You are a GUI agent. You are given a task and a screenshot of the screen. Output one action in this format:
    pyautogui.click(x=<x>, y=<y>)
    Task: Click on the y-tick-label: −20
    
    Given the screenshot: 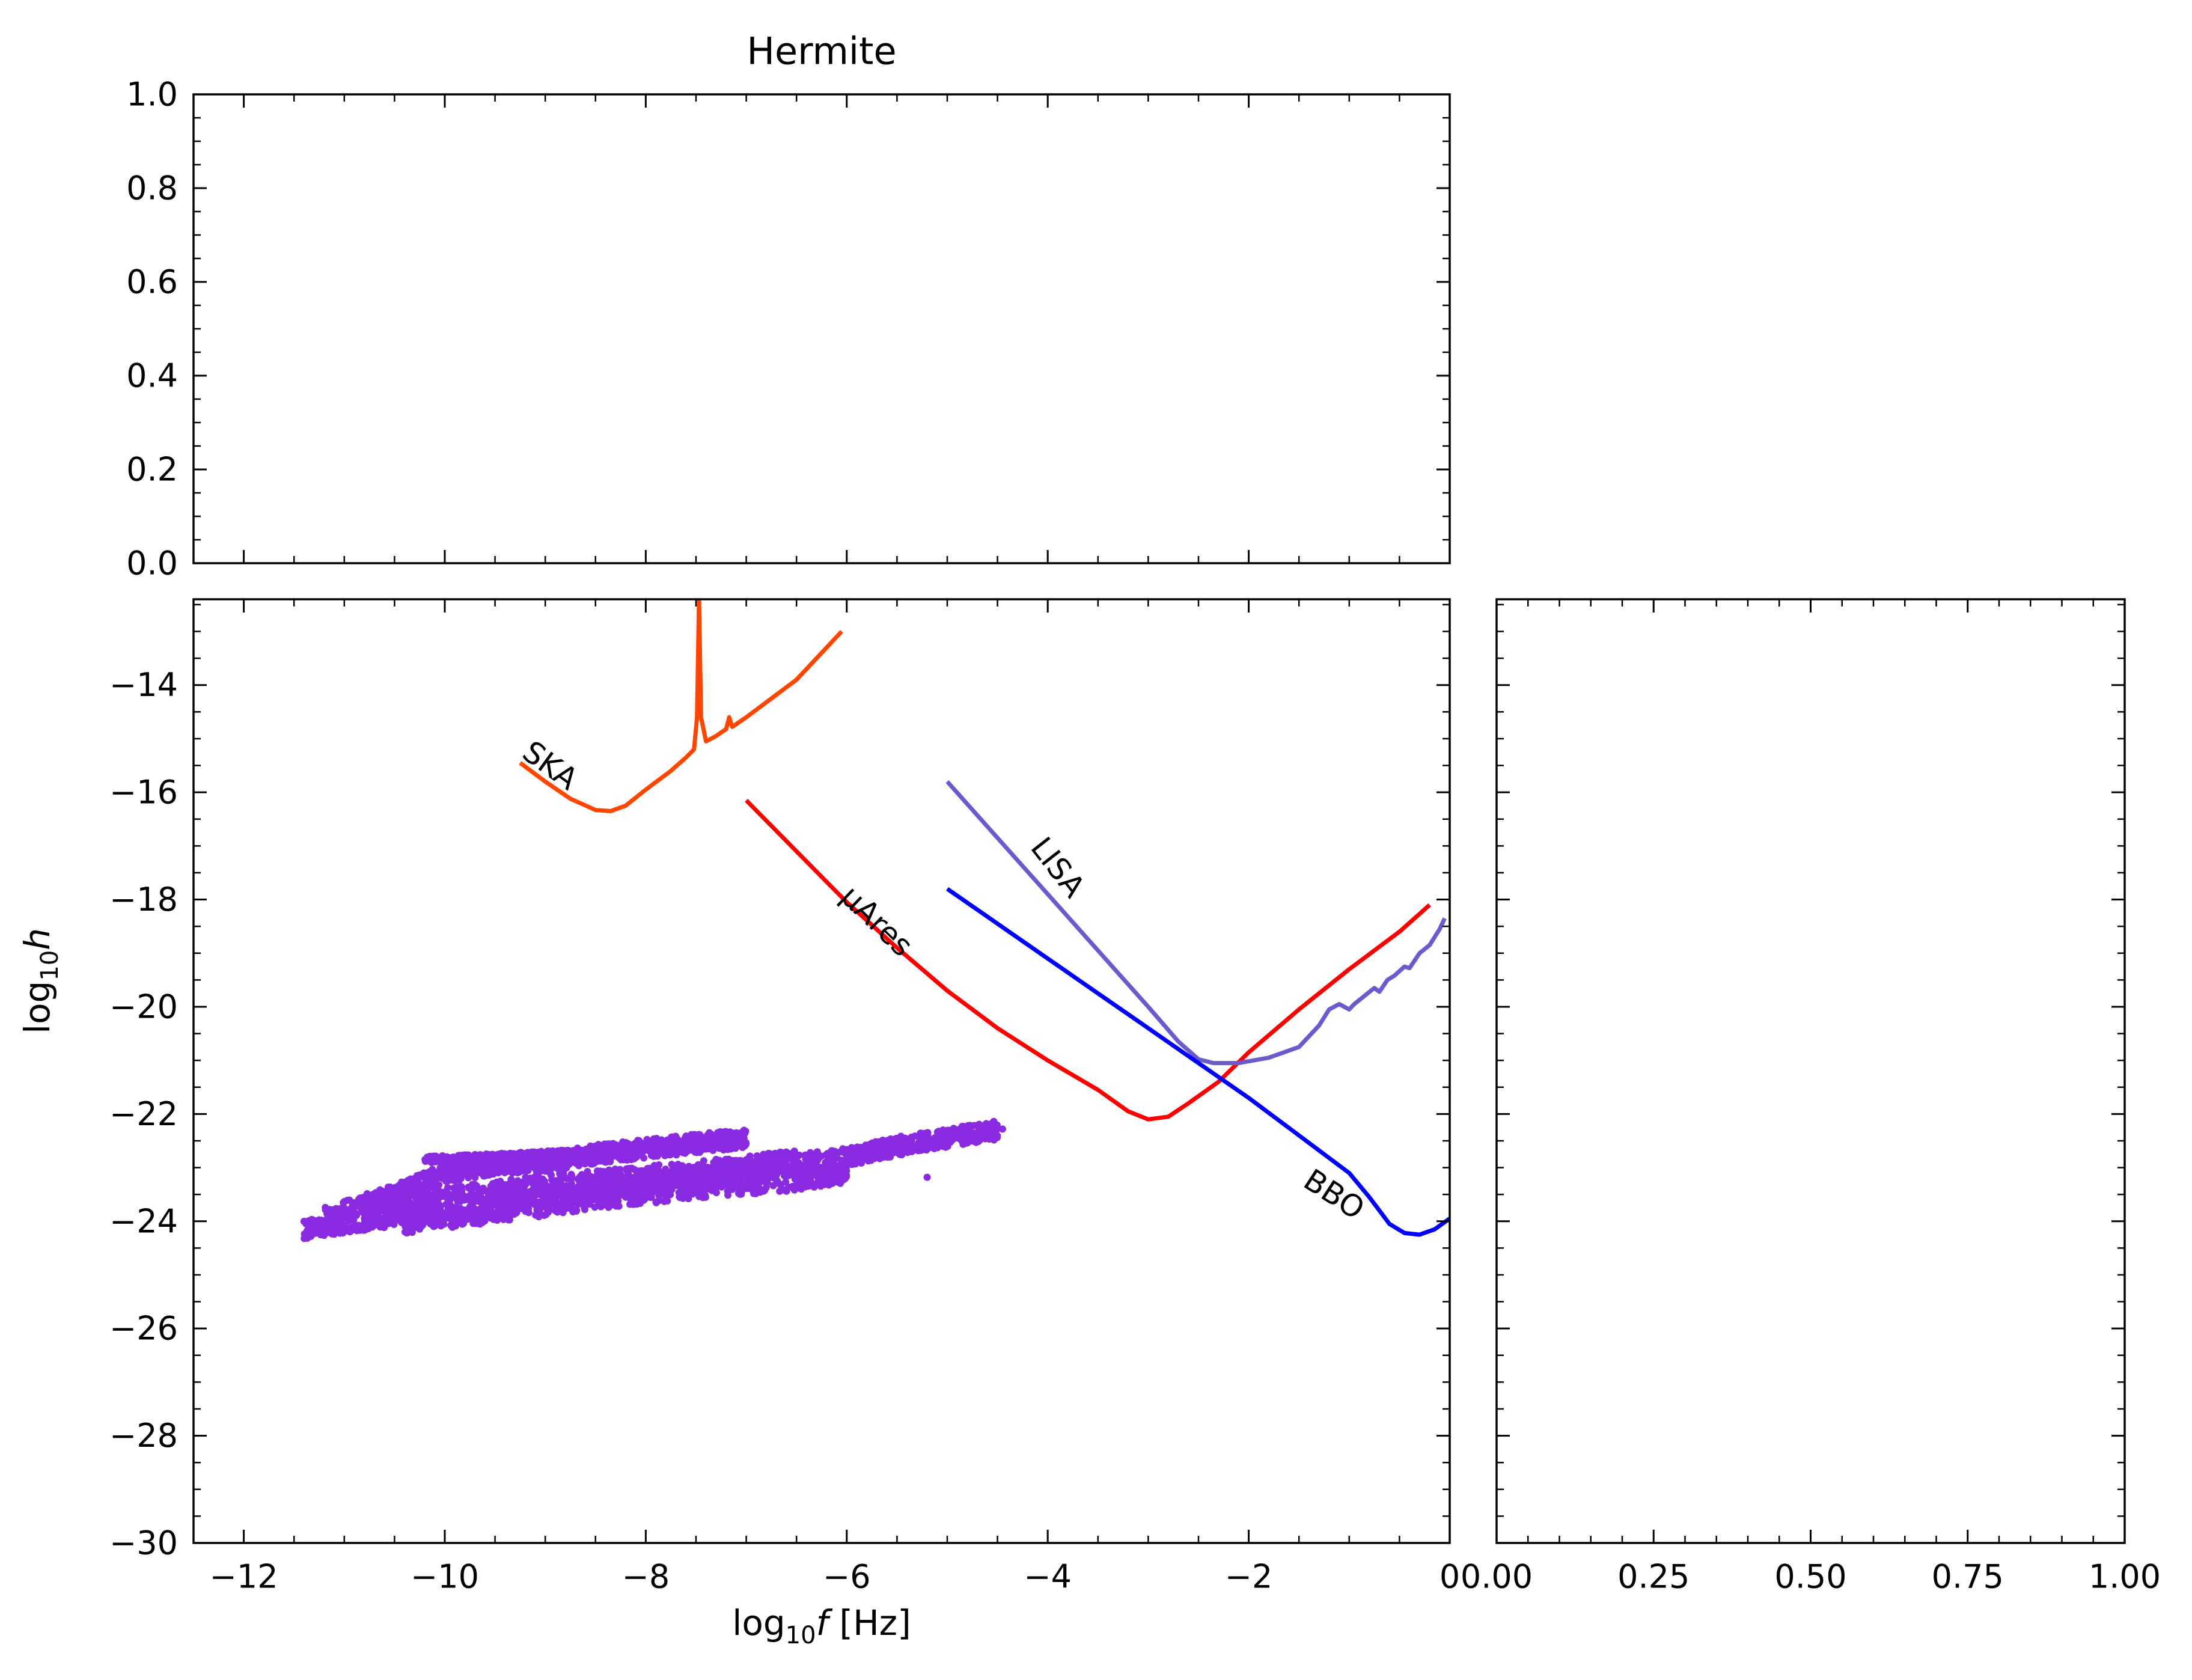 What is the action you would take?
    pyautogui.click(x=143, y=1007)
    